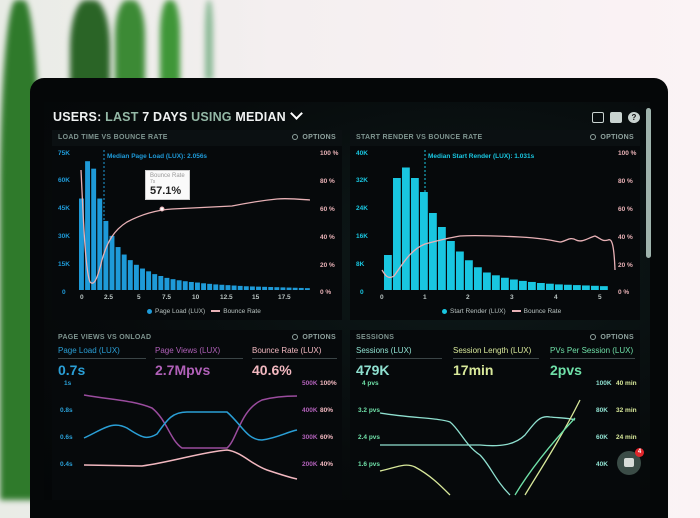  Describe the element at coordinates (327, 437) in the screenshot. I see `y-tick: 60%` at that location.